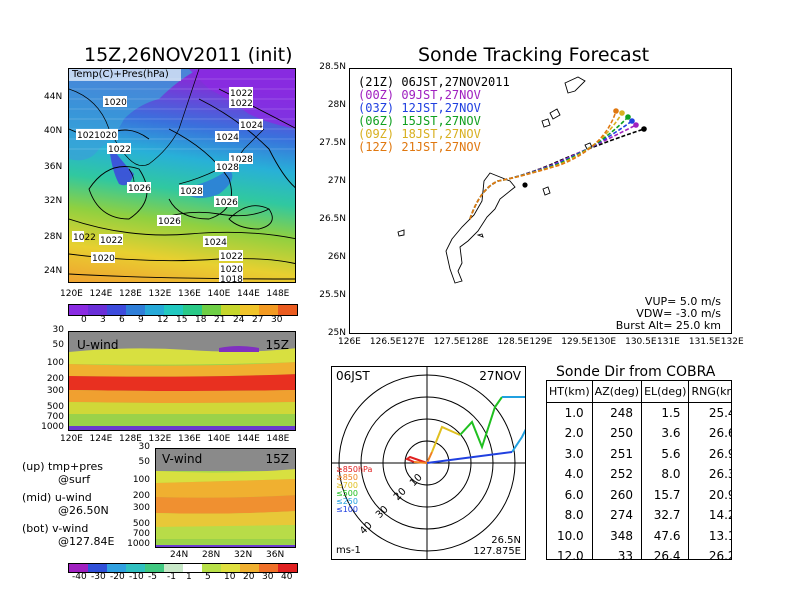  I want to click on wind-colorbar-tick: 5, so click(208, 577).